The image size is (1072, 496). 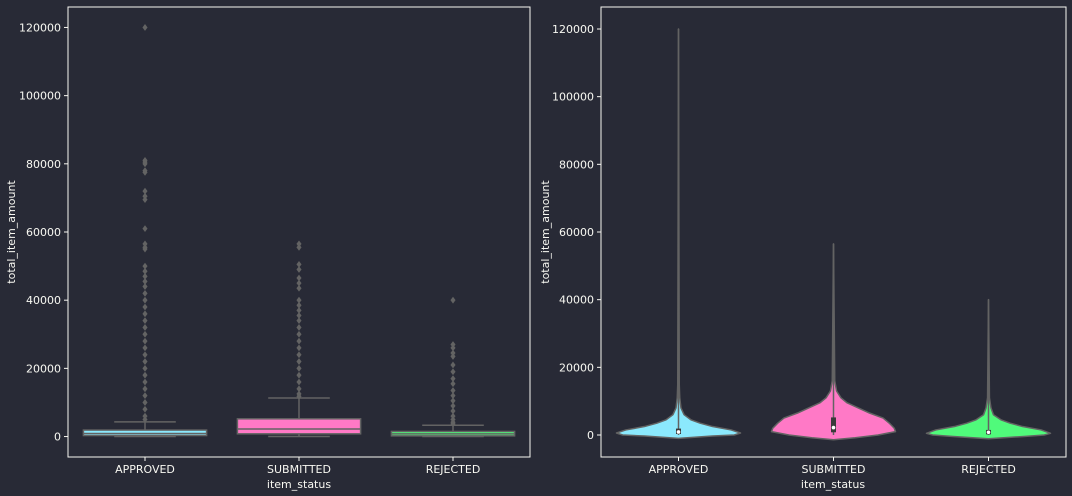 What do you see at coordinates (11, 232) in the screenshot?
I see `boxplot-y-axis-label: total_item_amount` at bounding box center [11, 232].